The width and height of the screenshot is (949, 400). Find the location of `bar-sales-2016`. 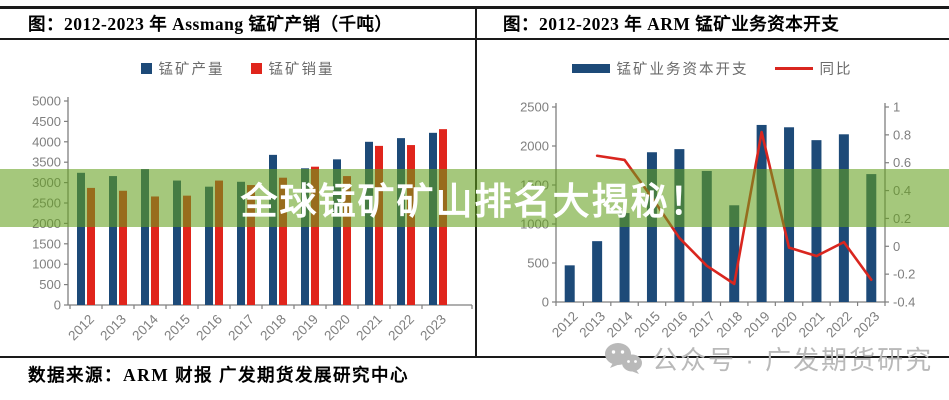

bar-sales-2016 is located at coordinates (219, 242).